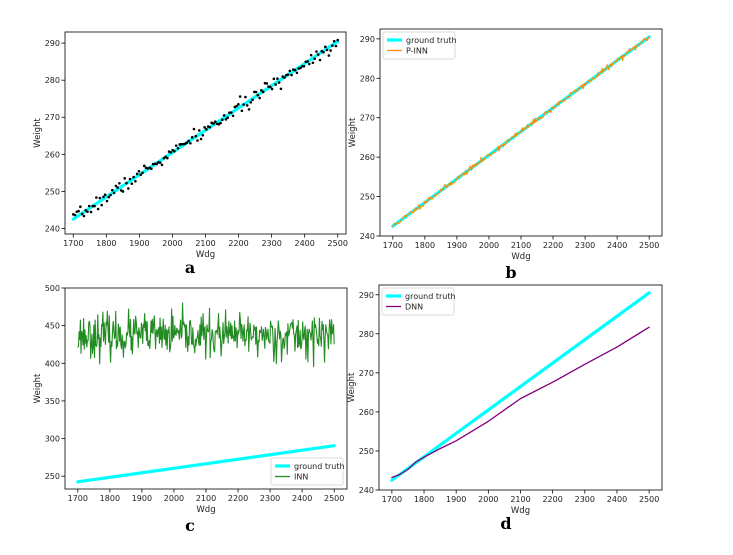  Describe the element at coordinates (510, 272) in the screenshot. I see `panel-letter-b: b` at that location.